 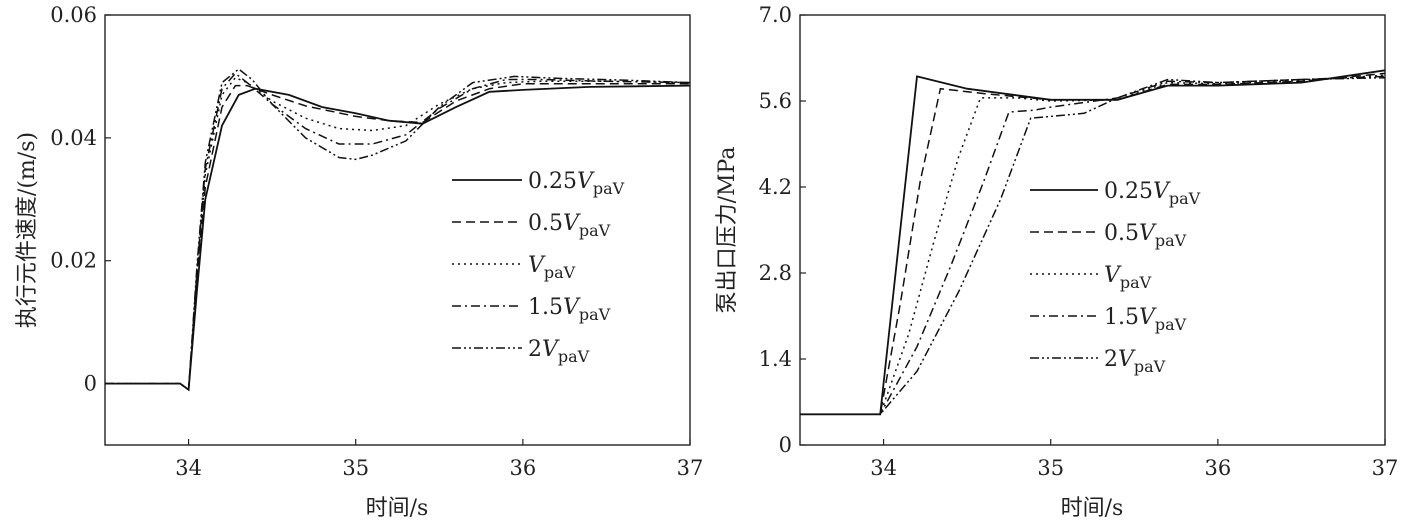 I want to click on pressure-legend-label: 0.25VpaV, so click(x=1152, y=193).